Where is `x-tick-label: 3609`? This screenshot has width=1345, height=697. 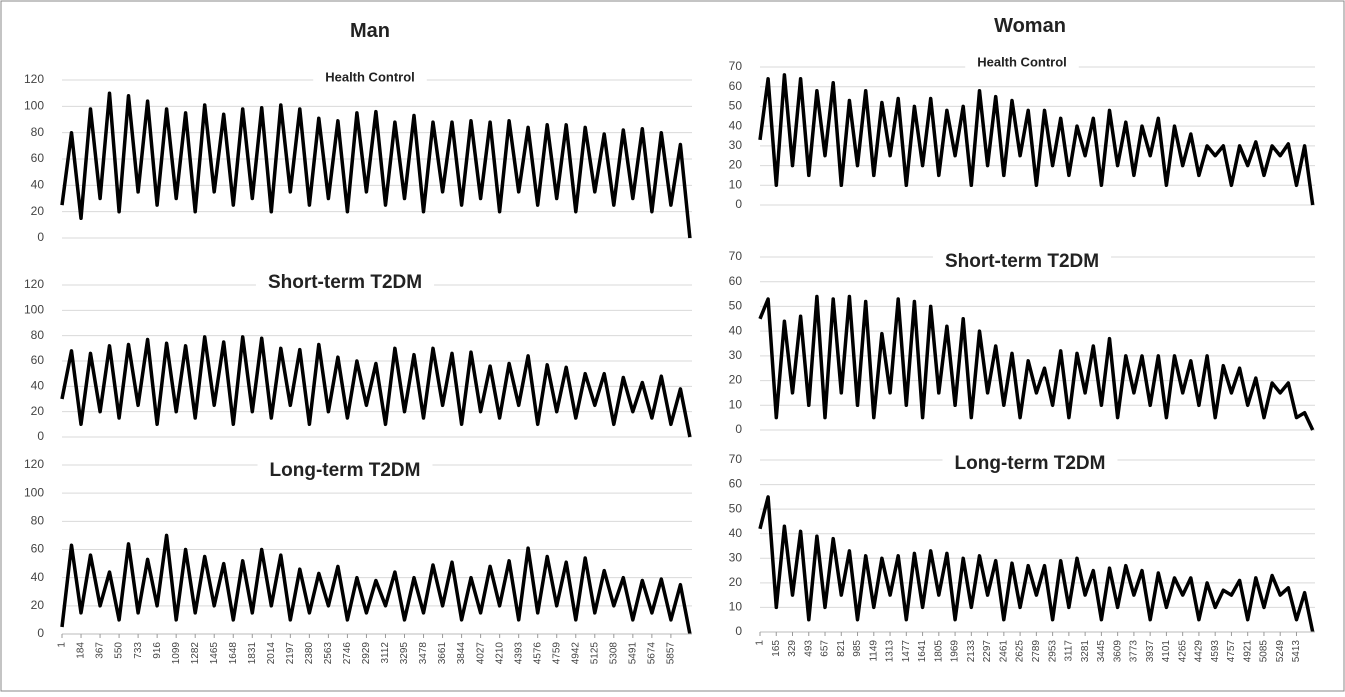
x-tick-label: 3609 is located at coordinates (1117, 651).